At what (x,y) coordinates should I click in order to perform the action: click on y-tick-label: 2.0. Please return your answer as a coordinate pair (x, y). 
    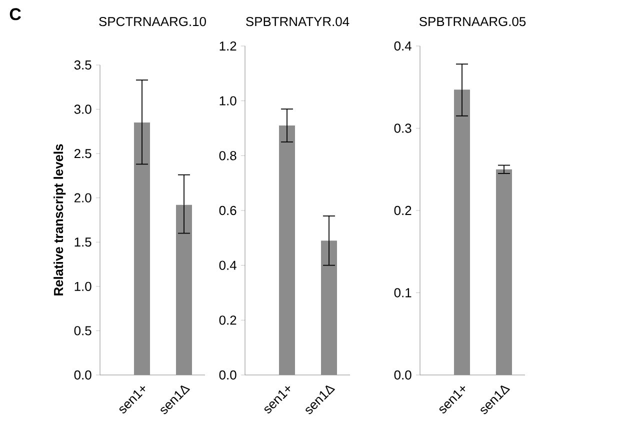
    Looking at the image, I should click on (83, 197).